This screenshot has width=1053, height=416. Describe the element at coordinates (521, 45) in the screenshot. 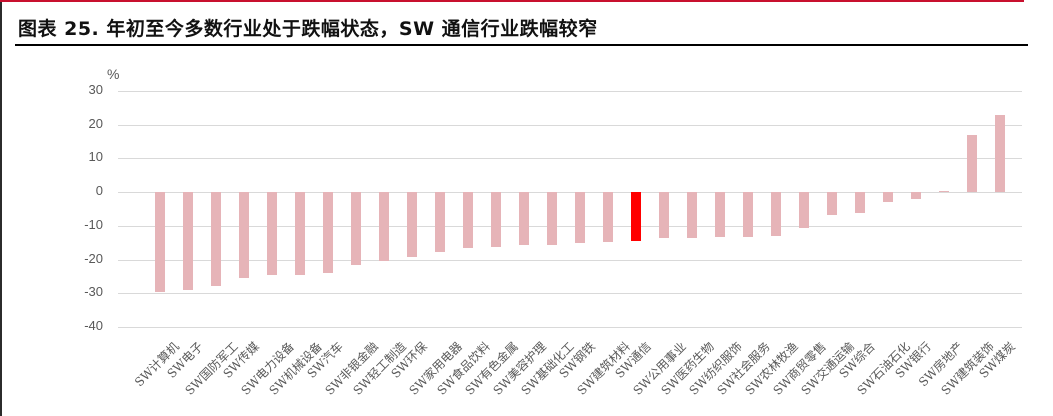

I see `title-underline` at that location.